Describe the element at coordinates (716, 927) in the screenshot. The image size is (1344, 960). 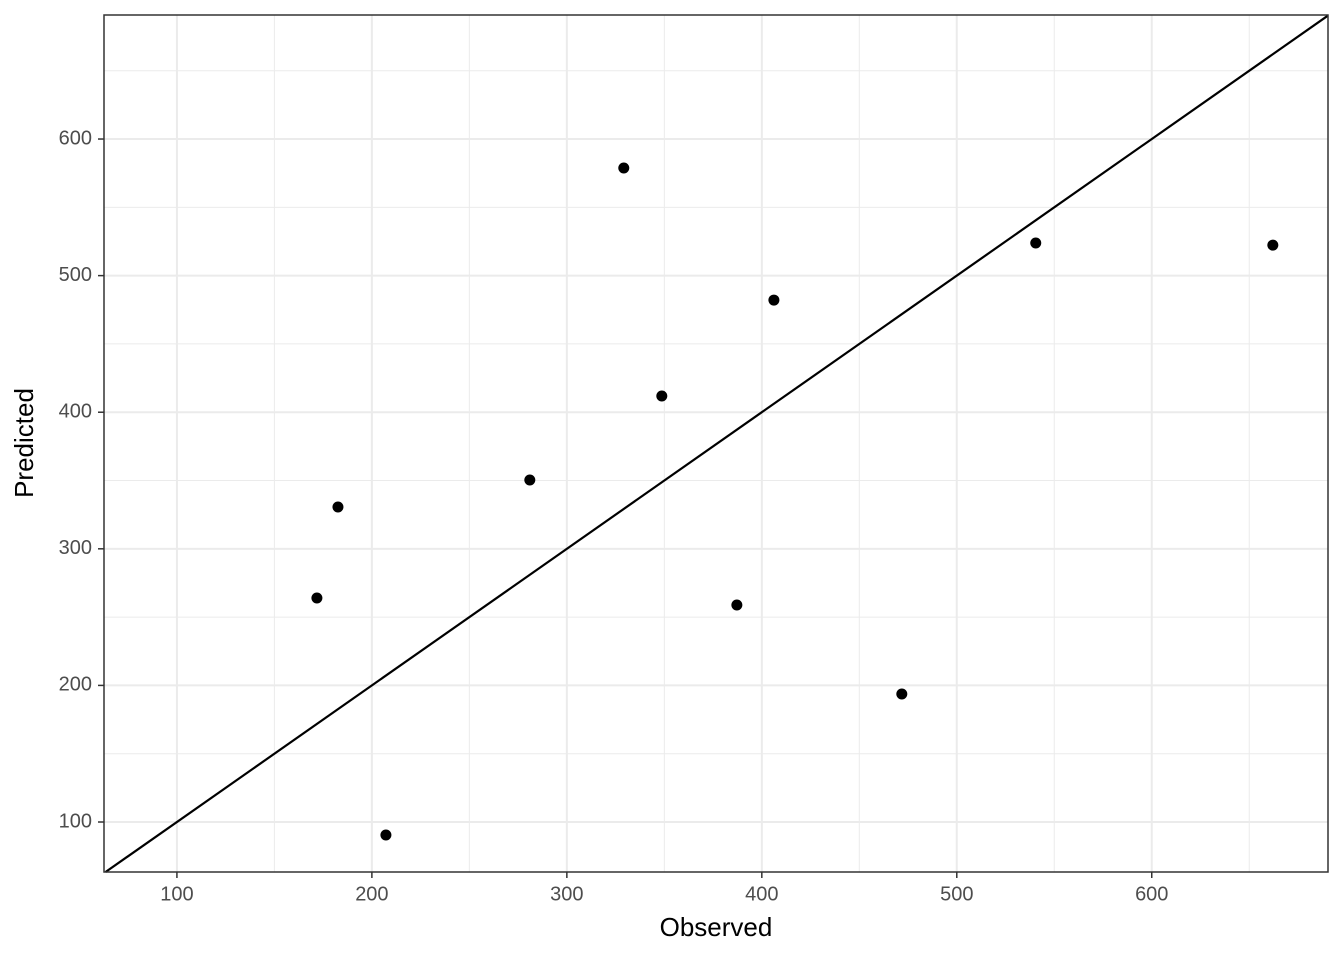
I see `x-axis-title: Observed` at that location.